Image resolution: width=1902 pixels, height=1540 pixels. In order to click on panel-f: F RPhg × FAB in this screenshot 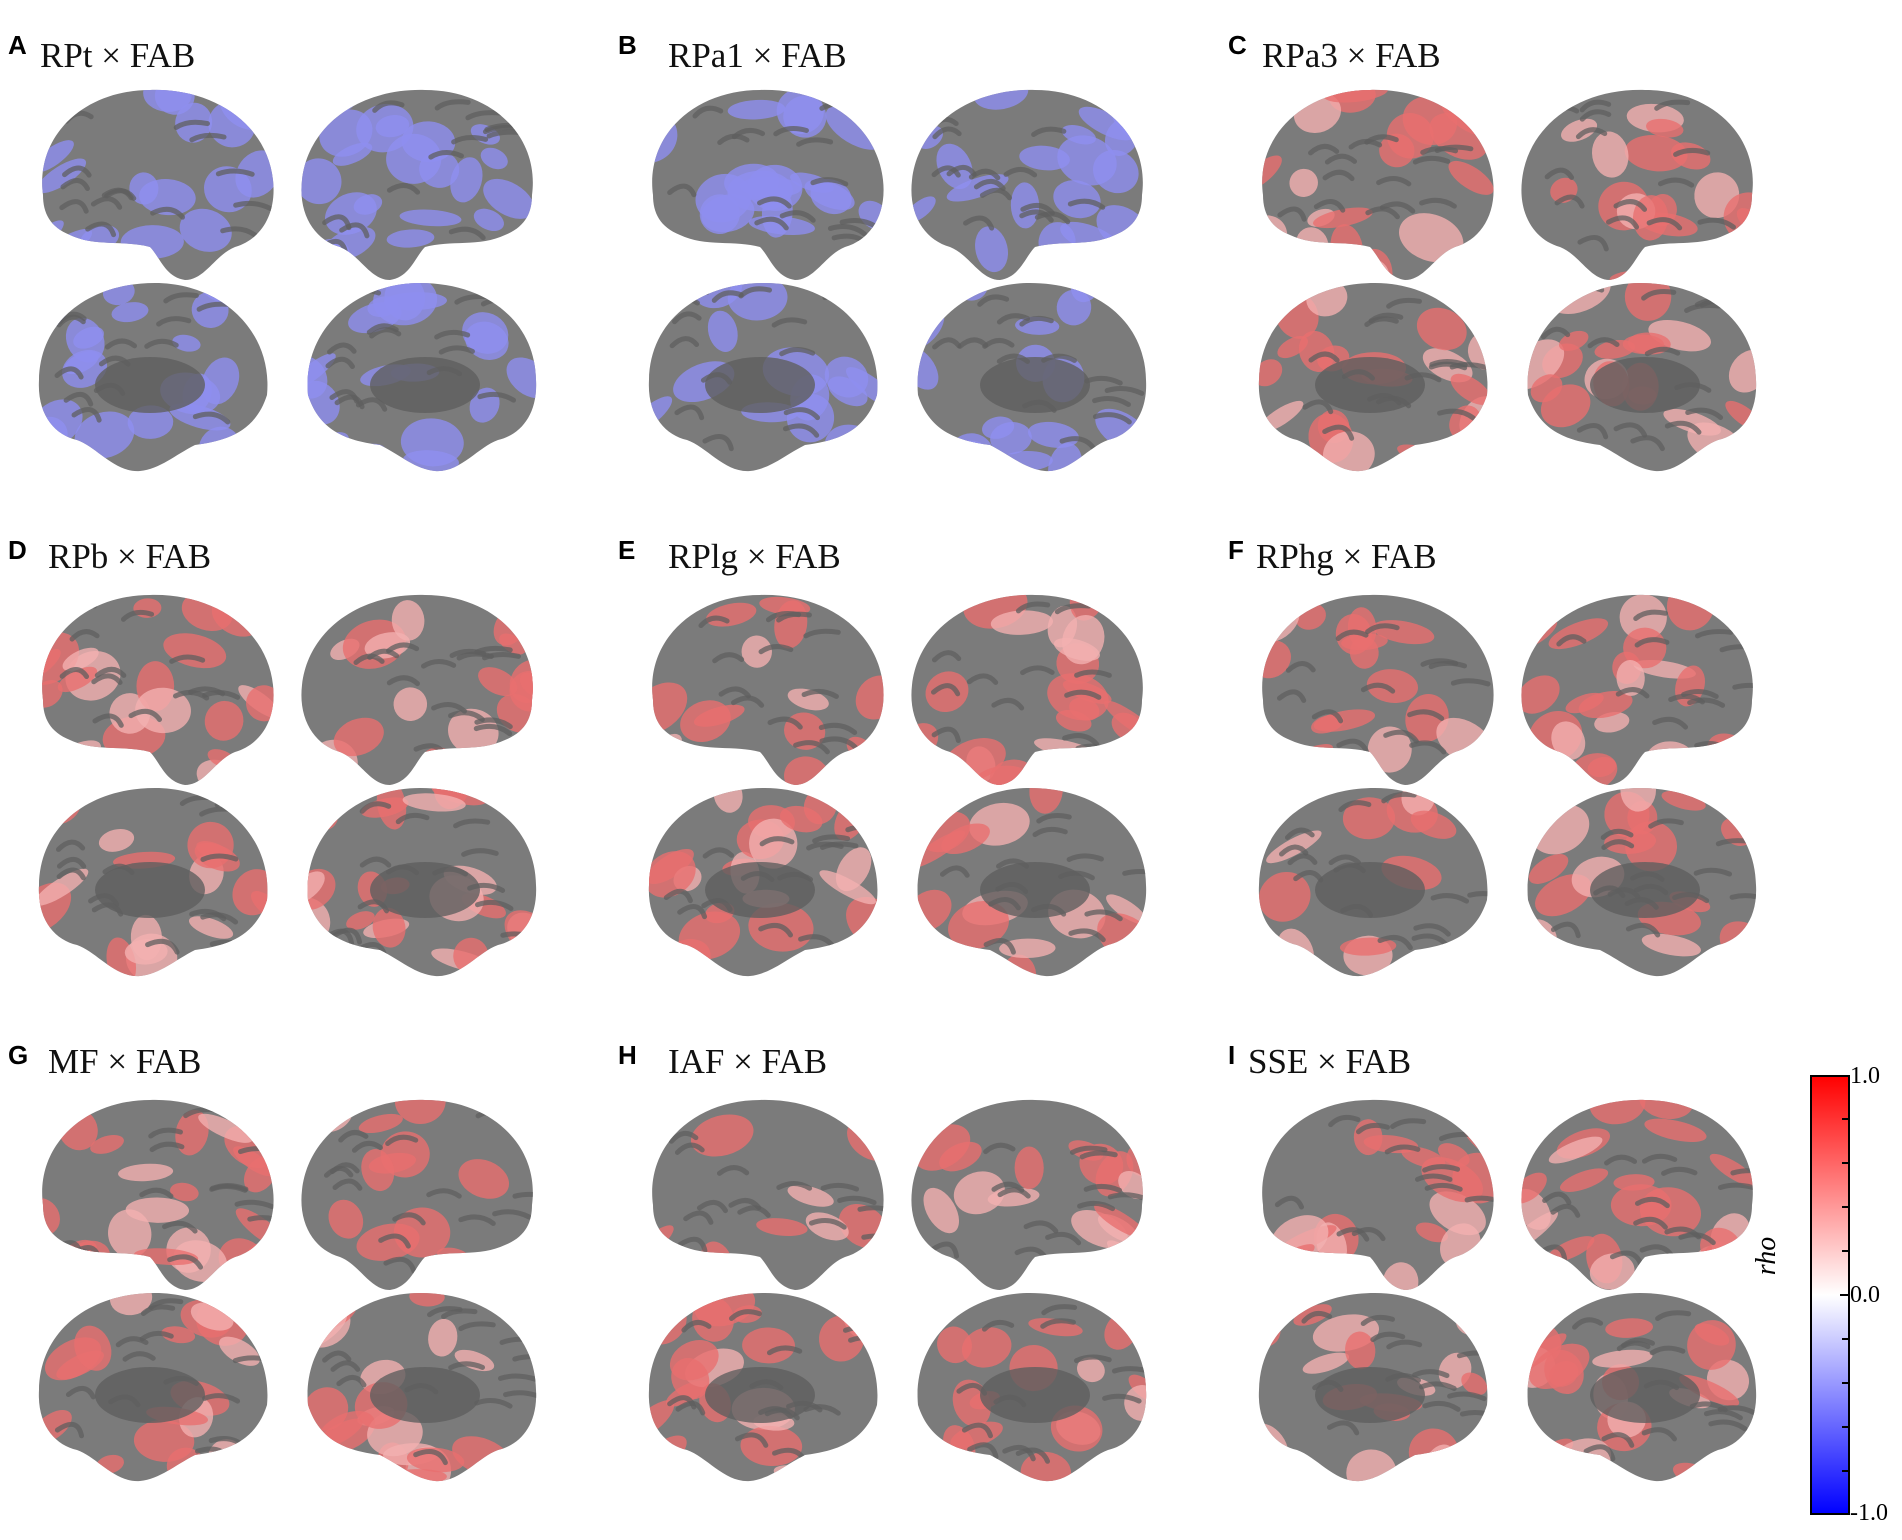, I will do `click(1520, 785)`.